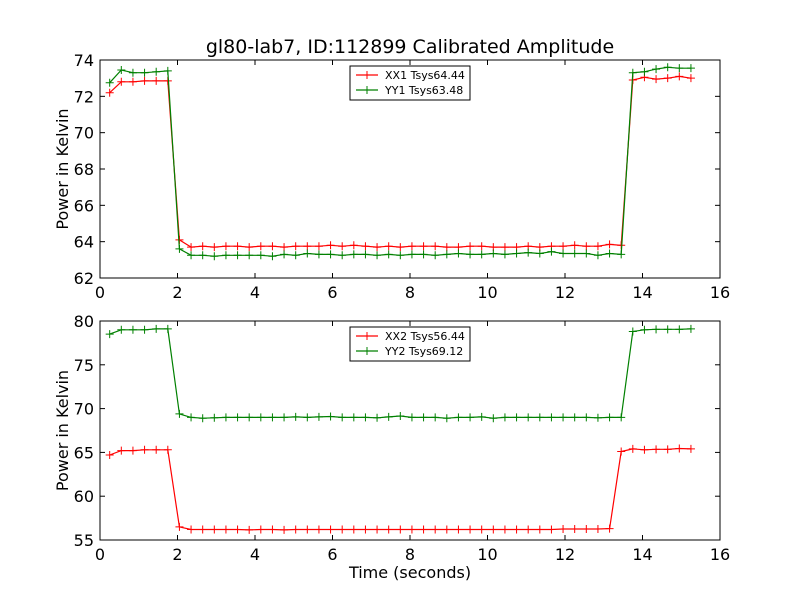 The image size is (800, 600). Describe the element at coordinates (84, 496) in the screenshot. I see `y-tick-label: 60` at that location.